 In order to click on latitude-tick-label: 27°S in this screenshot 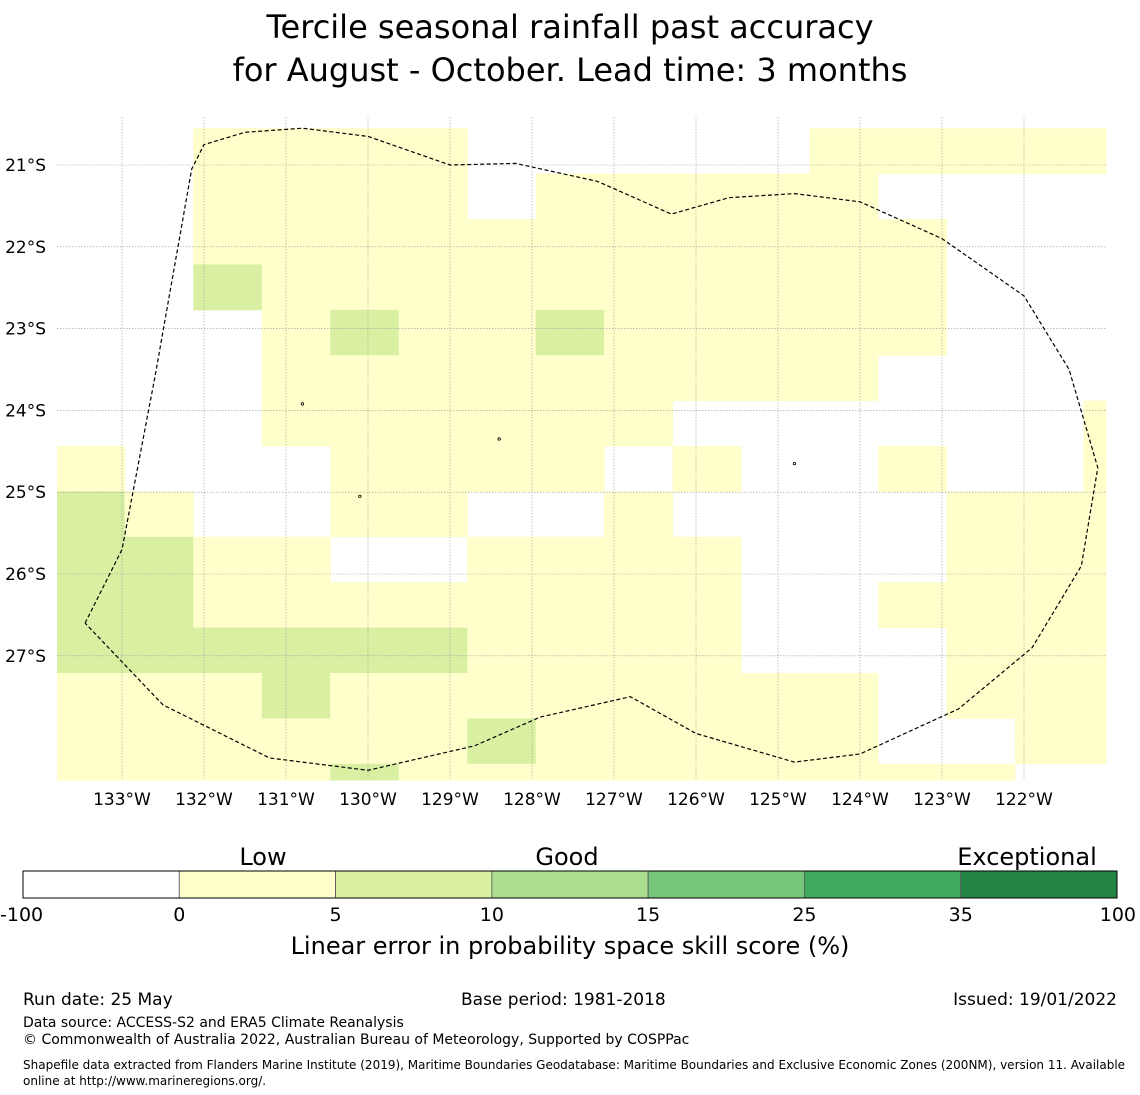, I will do `click(25, 657)`.